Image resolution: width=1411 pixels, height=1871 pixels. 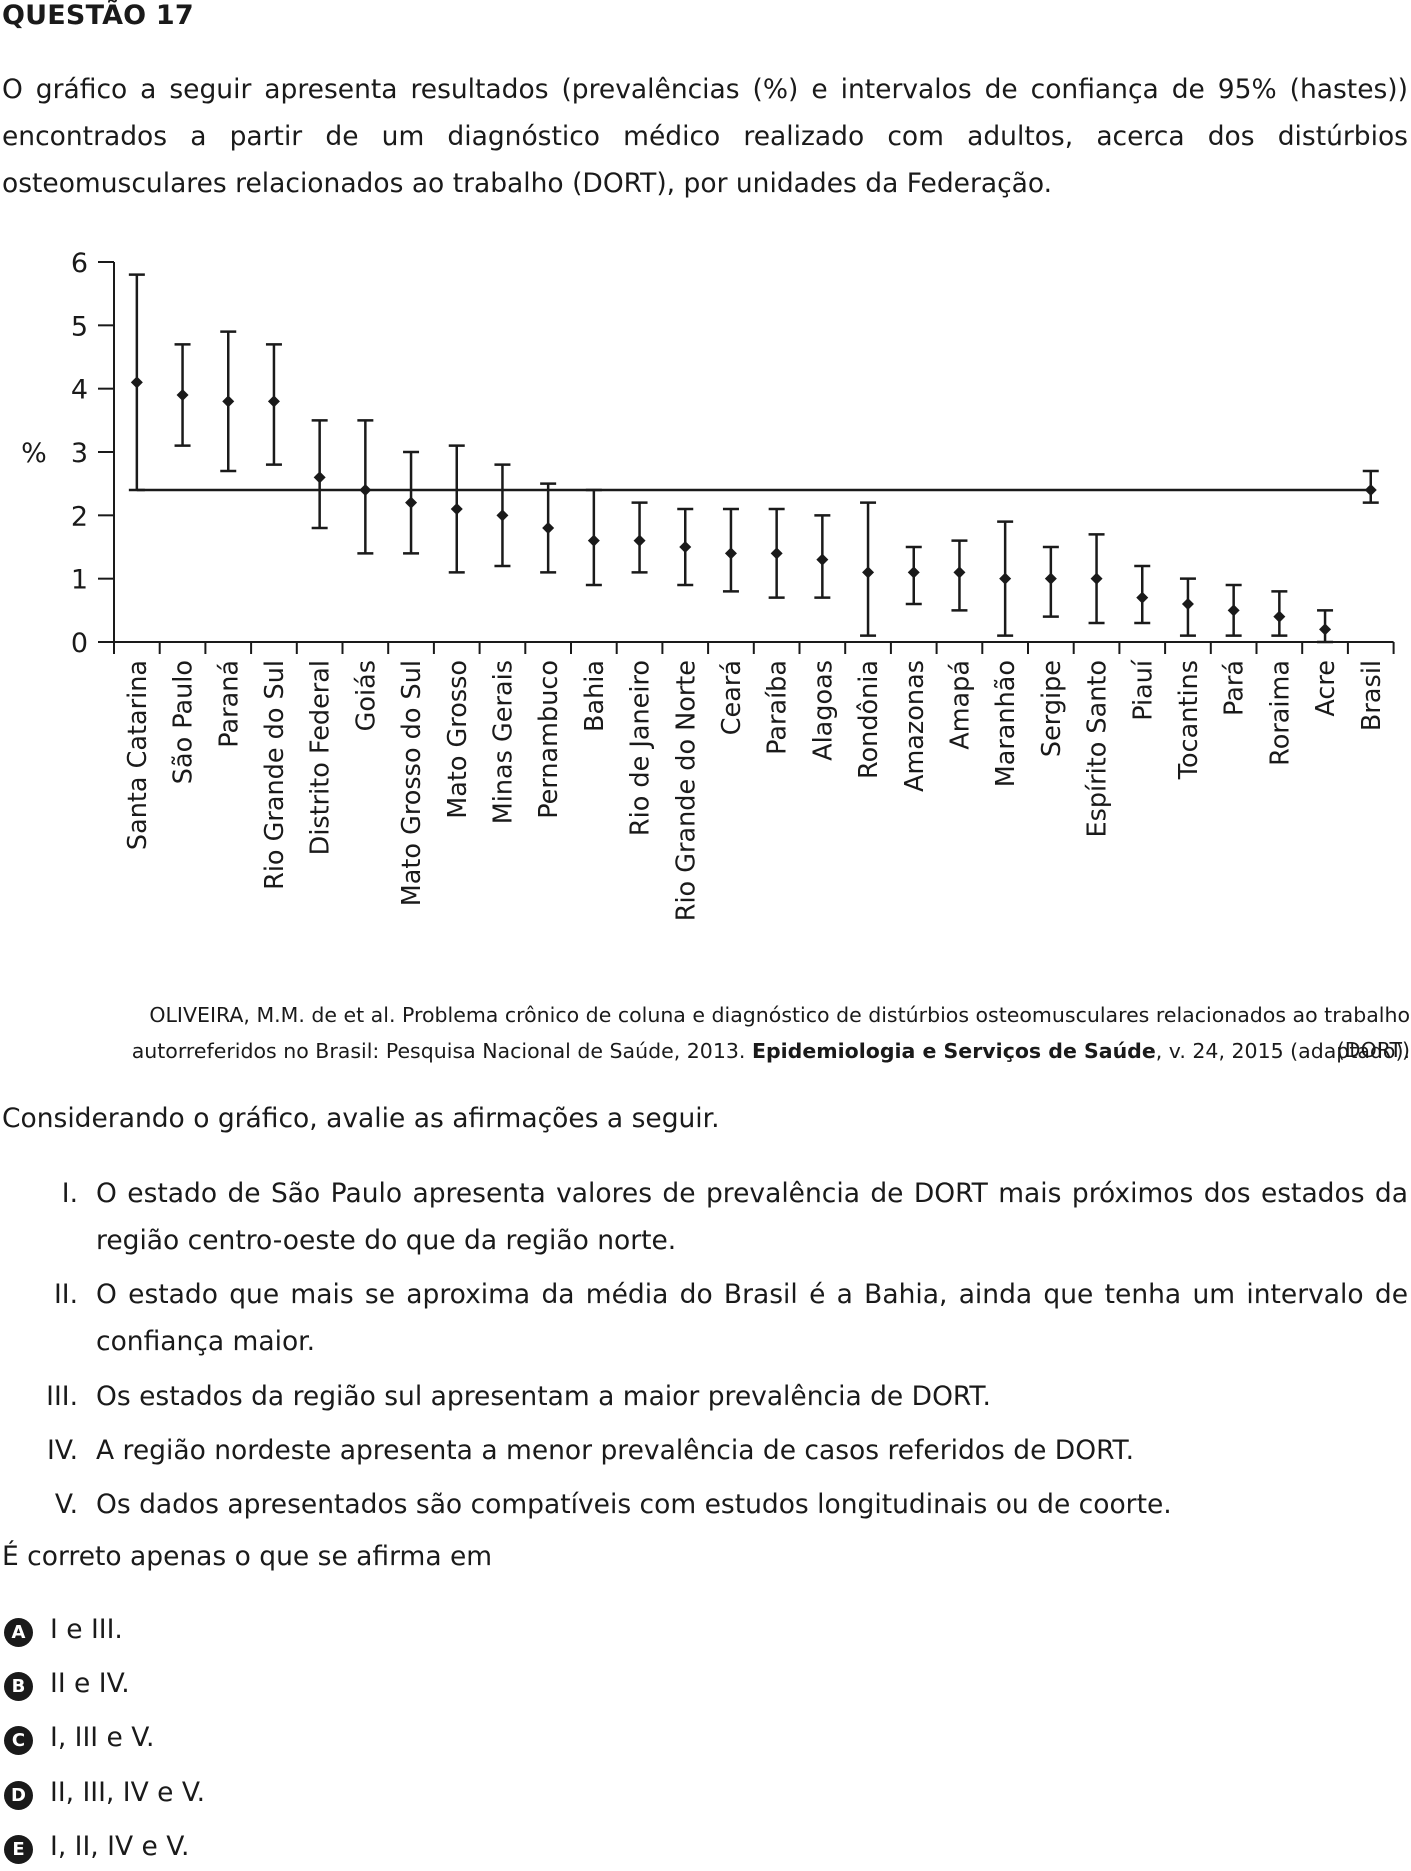 I want to click on category-label: Rio Grande do Sul, so click(x=275, y=775).